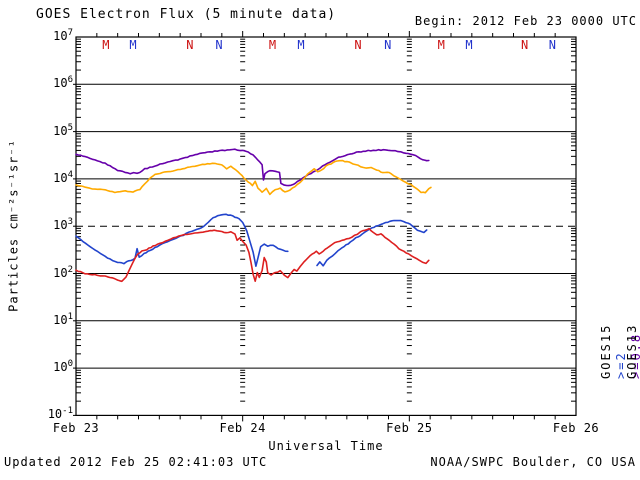  What do you see at coordinates (242, 428) in the screenshot?
I see `x-tick-label: Feb 24` at bounding box center [242, 428].